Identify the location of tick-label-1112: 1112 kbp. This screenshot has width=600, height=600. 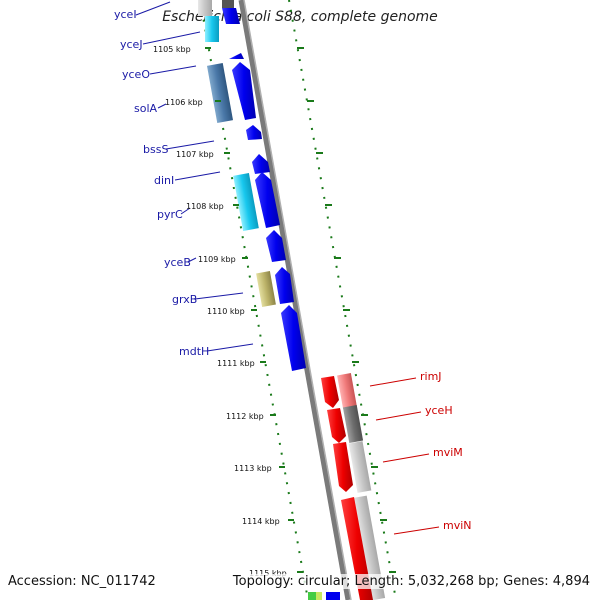
(245, 416).